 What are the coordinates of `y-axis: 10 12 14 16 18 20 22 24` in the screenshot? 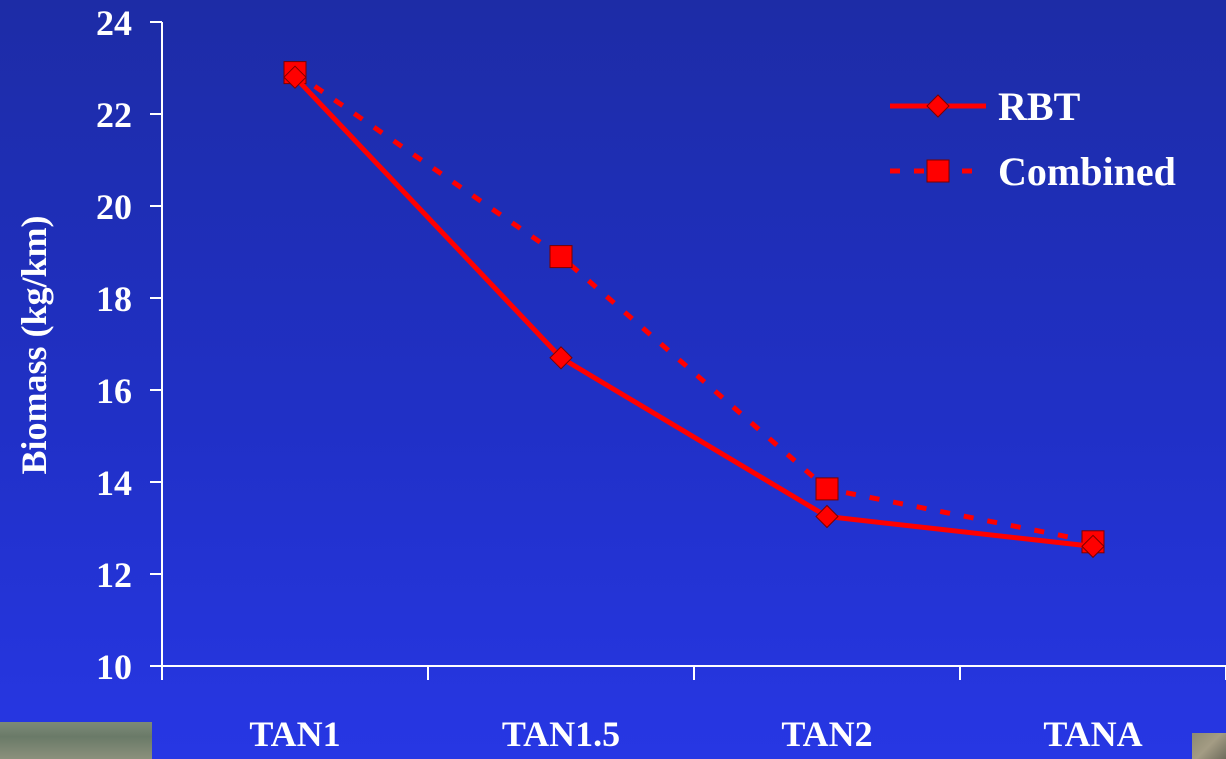 It's located at (129, 345).